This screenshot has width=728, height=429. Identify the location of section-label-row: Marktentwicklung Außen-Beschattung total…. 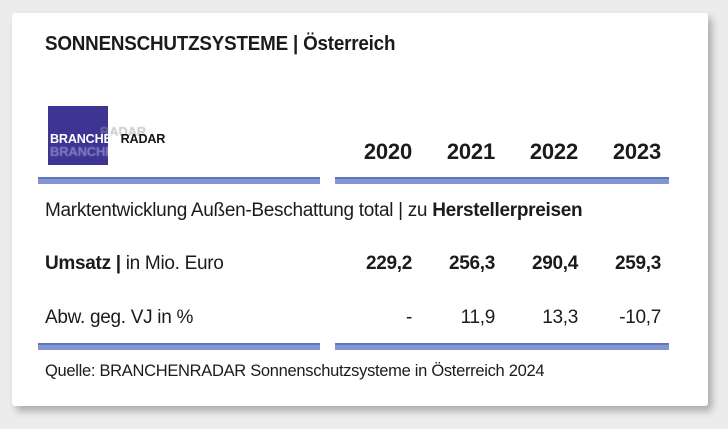
(353, 211).